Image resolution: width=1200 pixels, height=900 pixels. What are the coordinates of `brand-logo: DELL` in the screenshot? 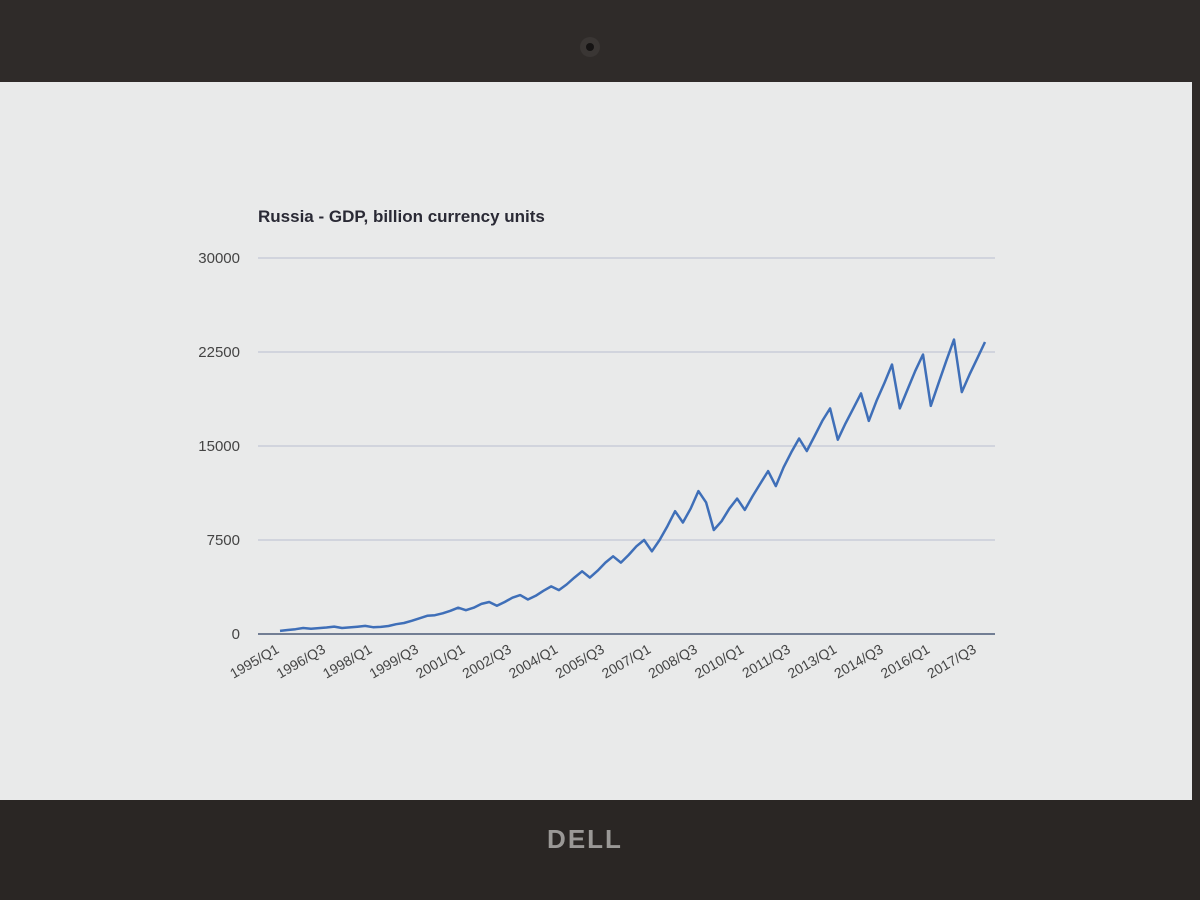 It's located at (585, 839).